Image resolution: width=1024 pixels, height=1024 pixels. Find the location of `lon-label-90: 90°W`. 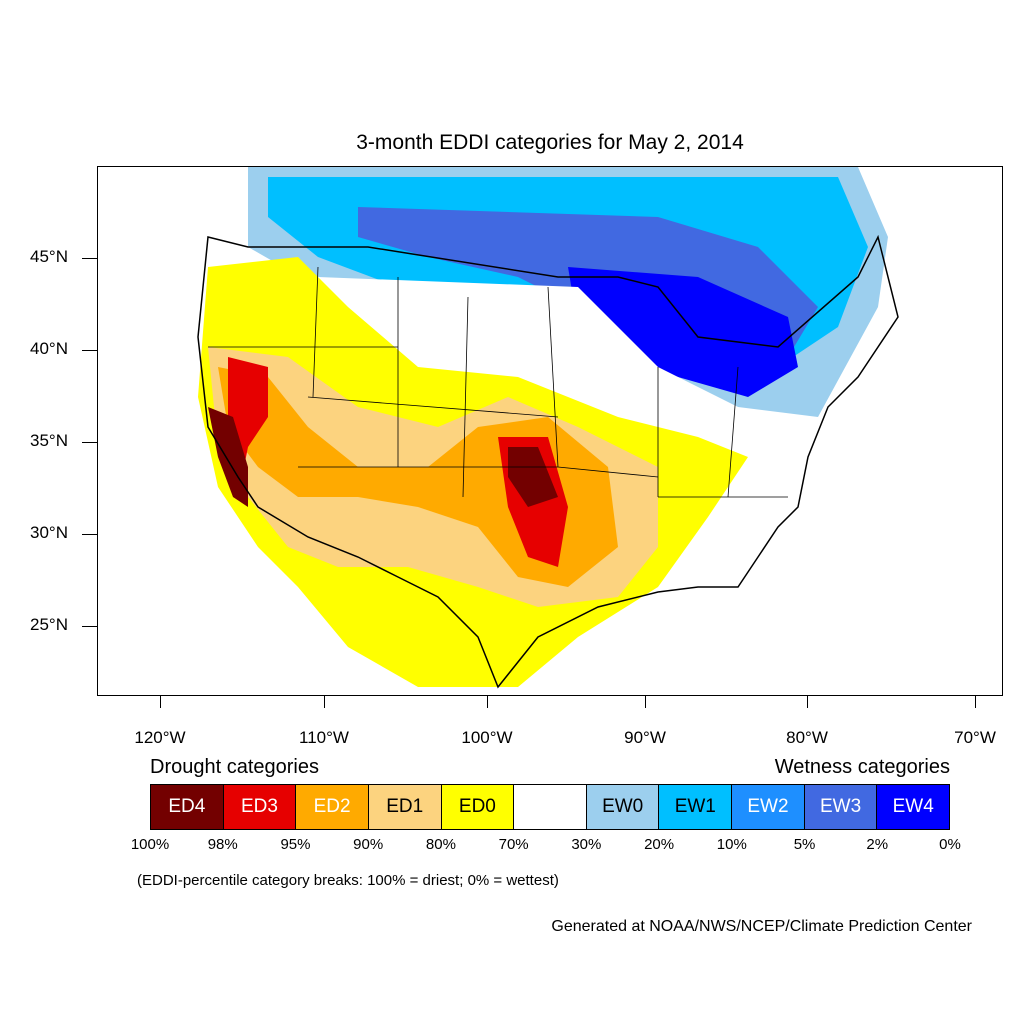

lon-label-90: 90°W is located at coordinates (645, 737).